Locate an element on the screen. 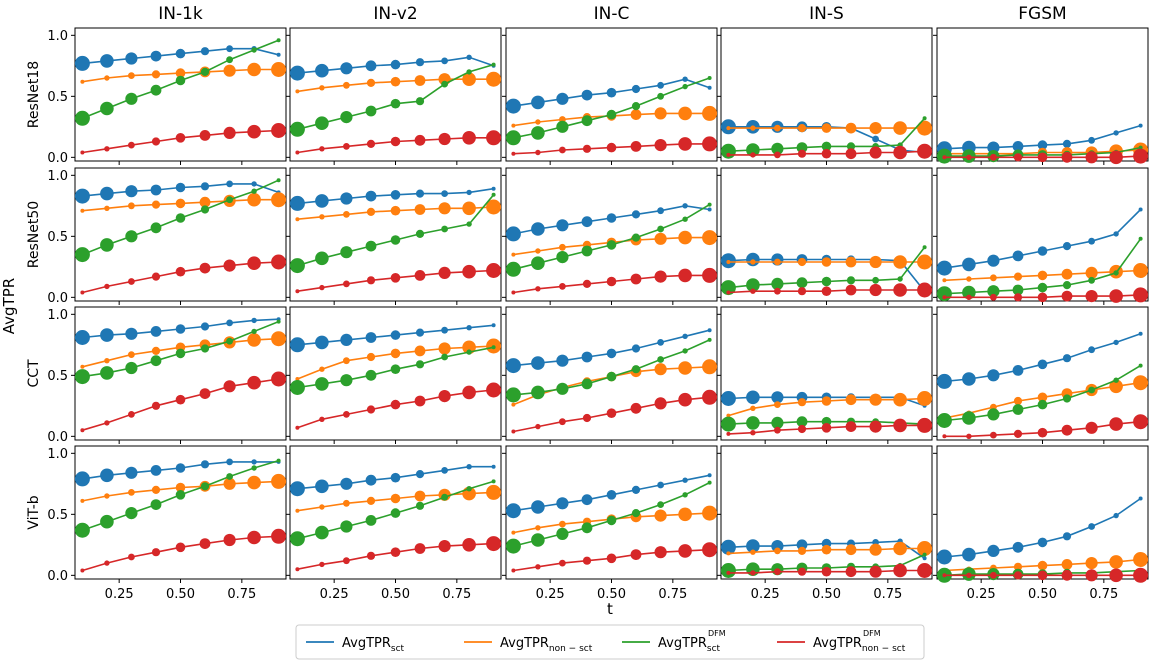  xtick-label-2-1: 0.50 is located at coordinates (611, 594).